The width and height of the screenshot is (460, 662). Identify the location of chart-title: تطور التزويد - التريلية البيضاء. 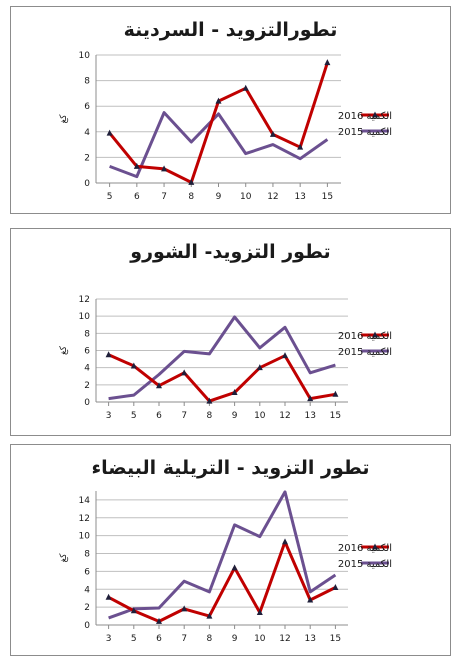
(230, 468).